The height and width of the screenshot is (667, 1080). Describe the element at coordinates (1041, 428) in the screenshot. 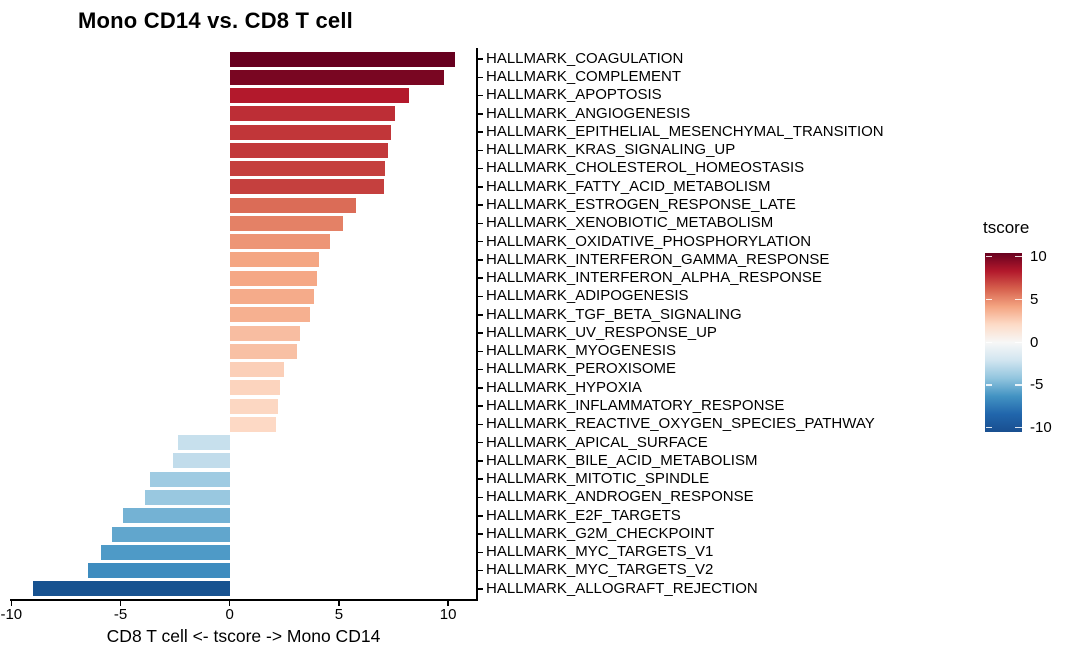

I see `legend-tick-label: -10` at that location.